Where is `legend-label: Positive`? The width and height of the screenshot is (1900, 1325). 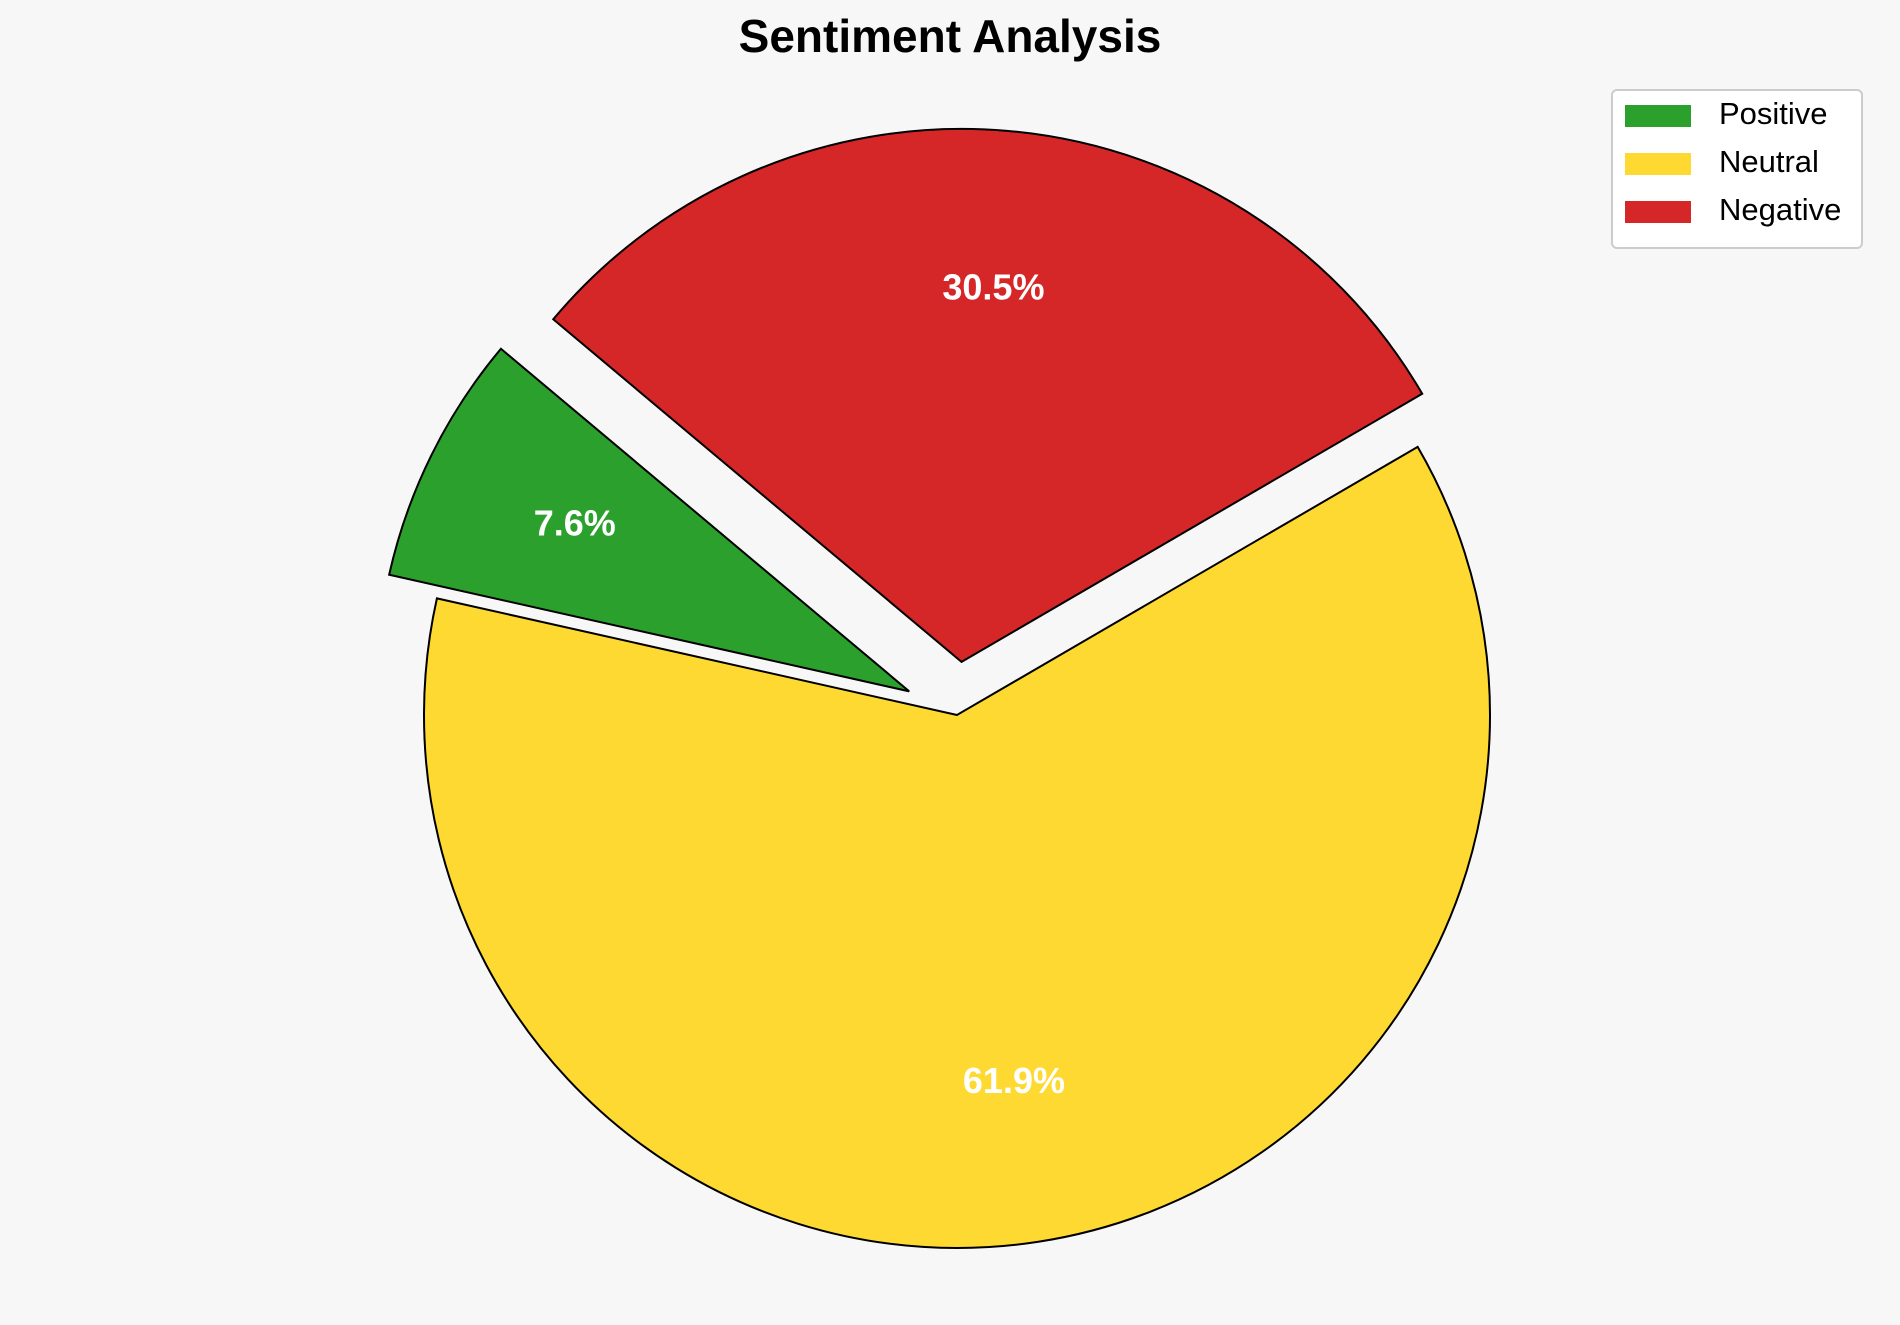 legend-label: Positive is located at coordinates (1773, 113).